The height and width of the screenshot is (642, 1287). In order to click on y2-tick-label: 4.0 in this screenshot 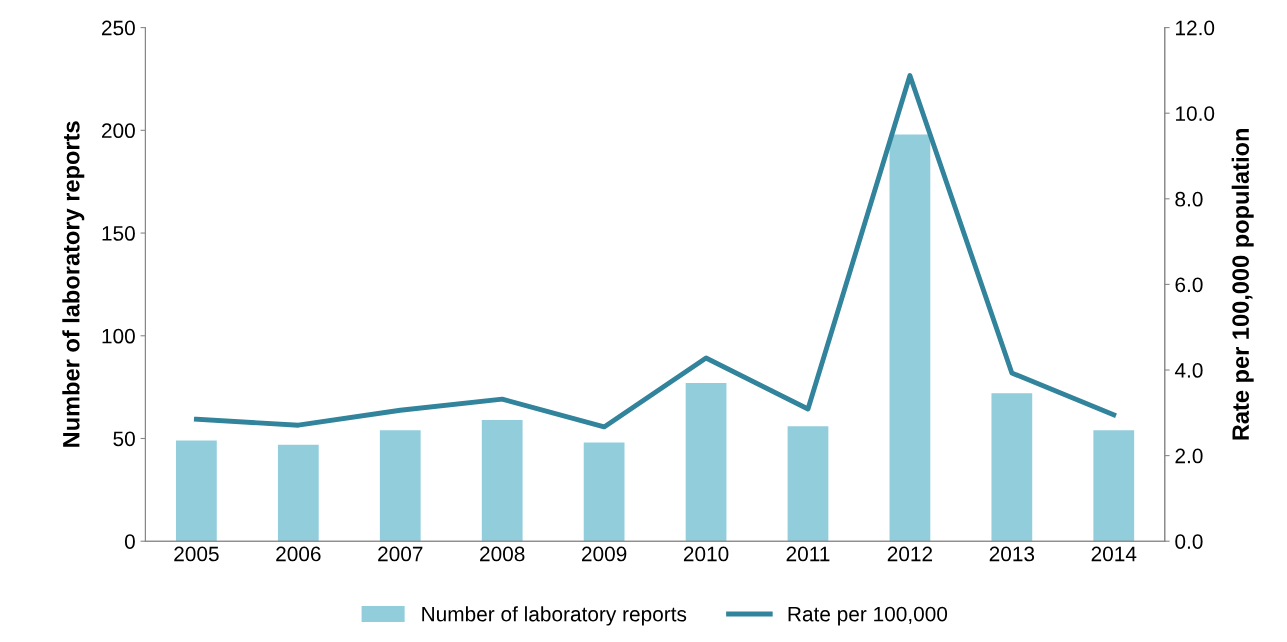, I will do `click(1188, 370)`.